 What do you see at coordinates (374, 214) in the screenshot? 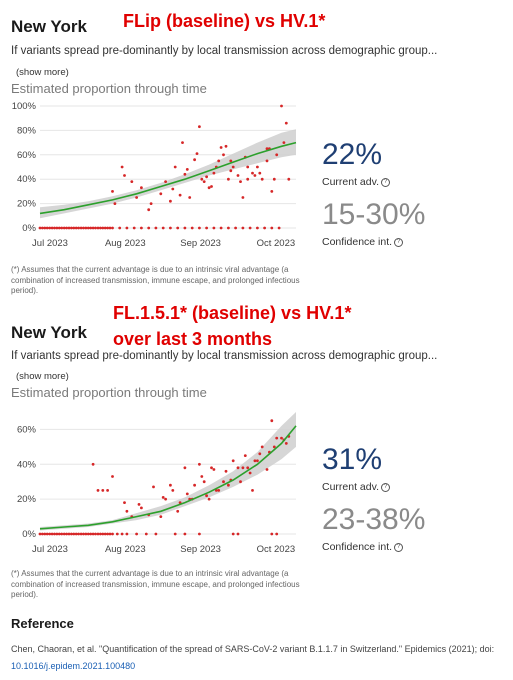
I see `confidence-interval-value: 15-30%` at bounding box center [374, 214].